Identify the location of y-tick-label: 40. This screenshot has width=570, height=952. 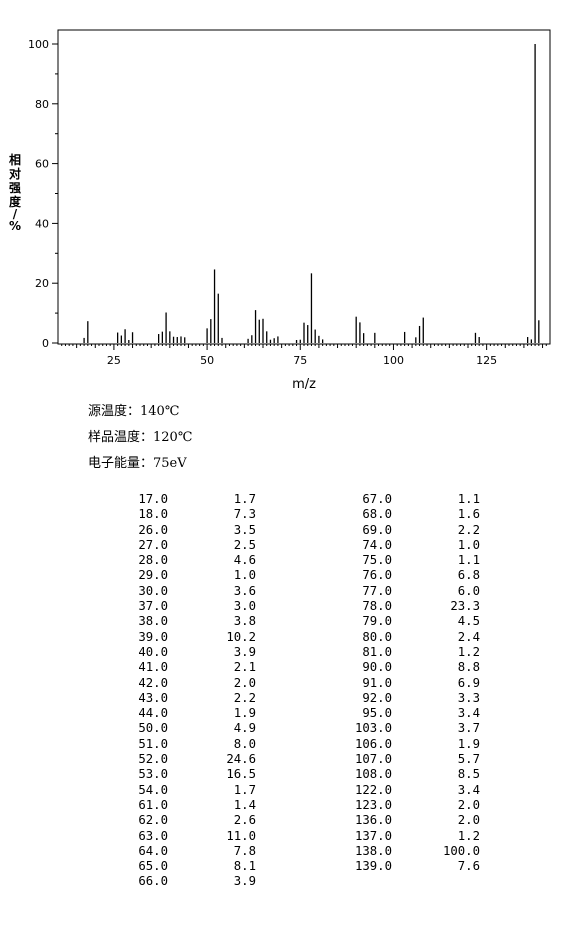
(42, 223).